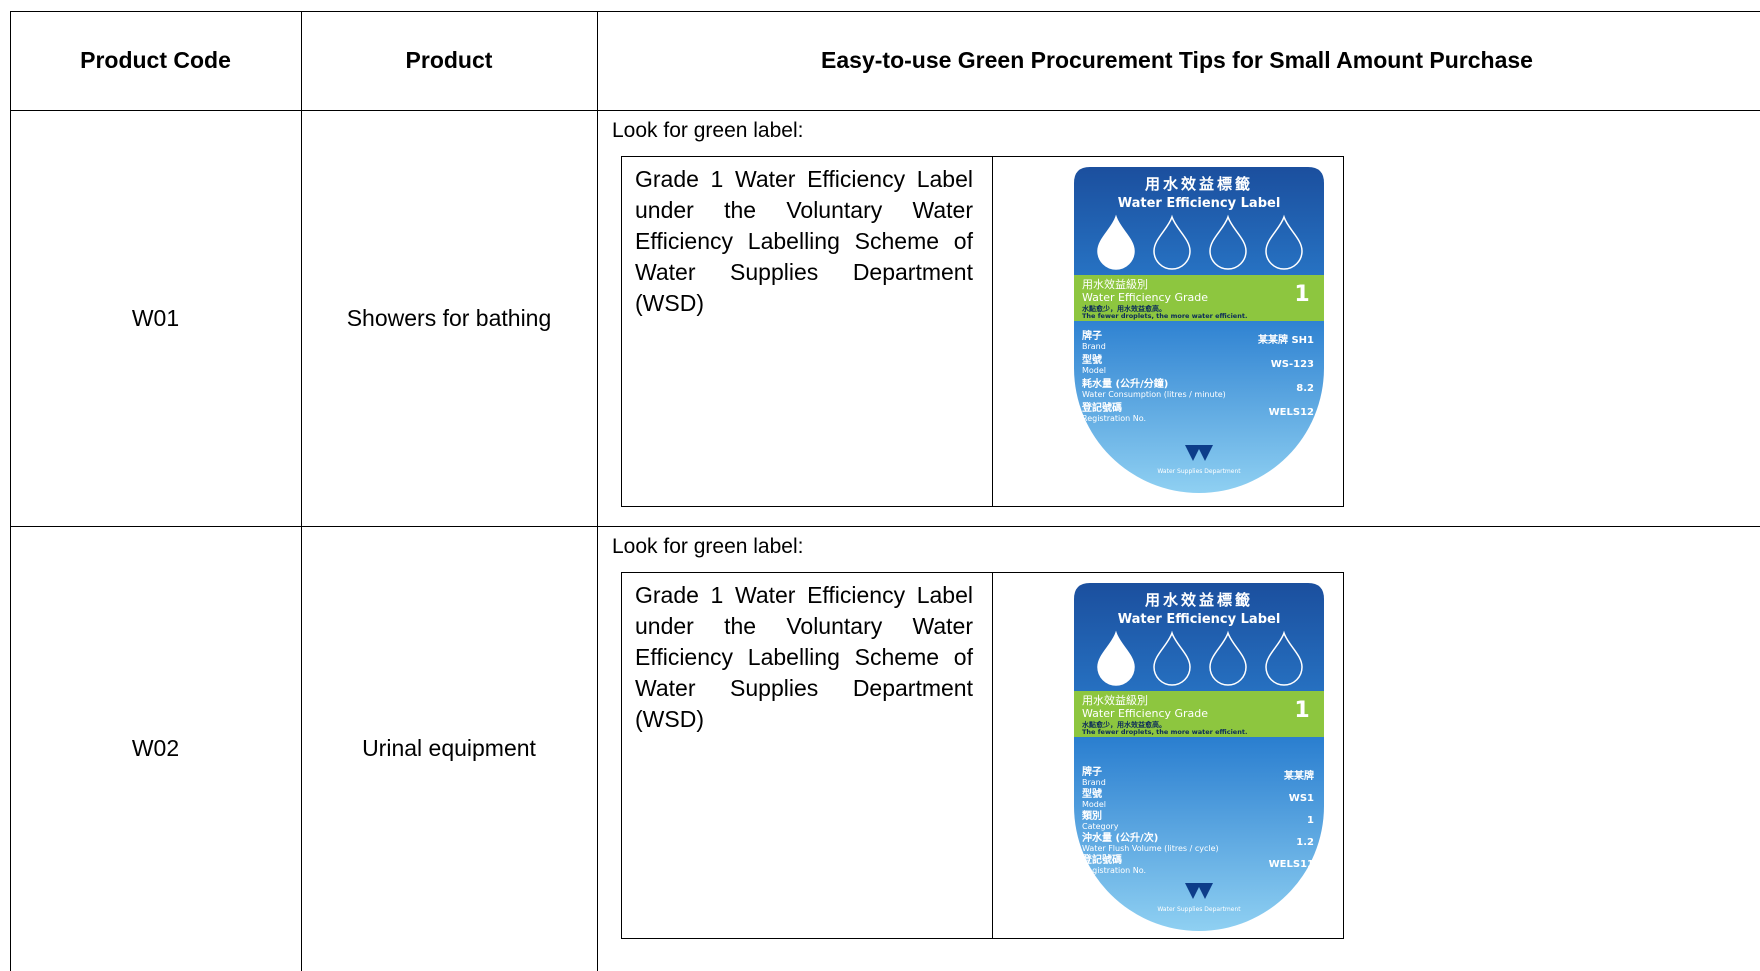 The height and width of the screenshot is (971, 1760). What do you see at coordinates (1150, 848) in the screenshot?
I see `field-en: Water Flush Volume (litres / cycle)` at bounding box center [1150, 848].